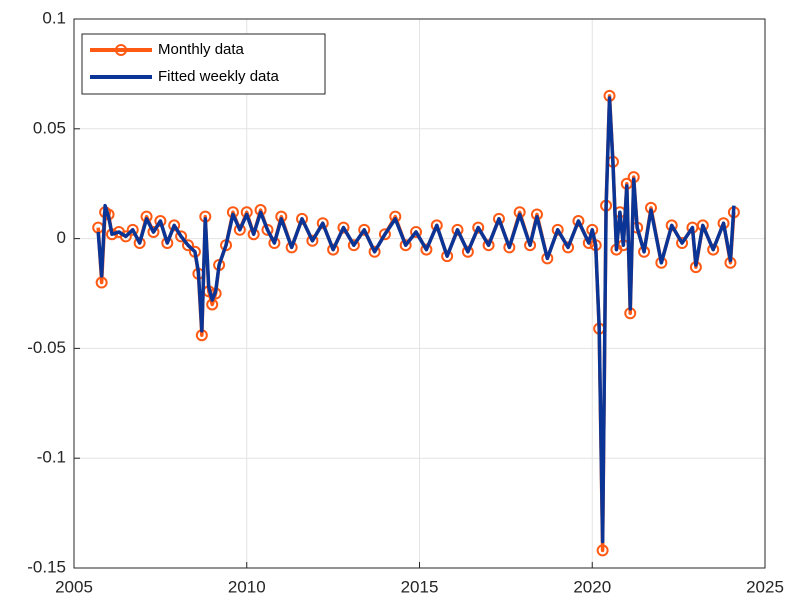 The image size is (791, 600). I want to click on y-tick-label: 0.05, so click(49, 127).